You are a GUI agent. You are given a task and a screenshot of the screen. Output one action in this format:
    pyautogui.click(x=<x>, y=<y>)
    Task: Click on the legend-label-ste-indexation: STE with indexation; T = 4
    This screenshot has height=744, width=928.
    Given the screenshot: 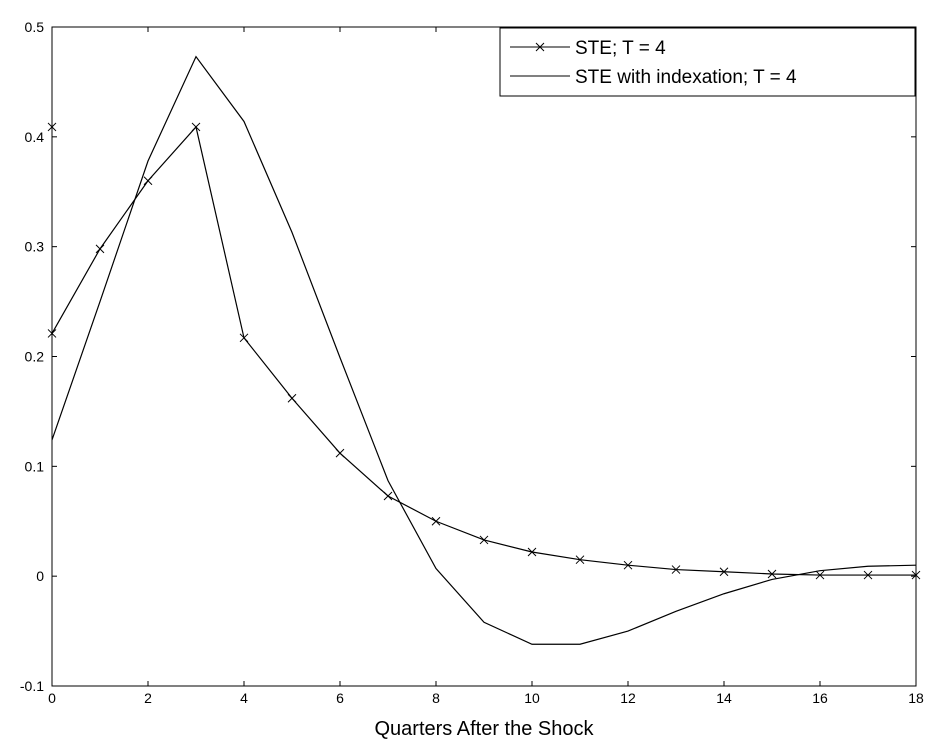 What is the action you would take?
    pyautogui.click(x=686, y=77)
    